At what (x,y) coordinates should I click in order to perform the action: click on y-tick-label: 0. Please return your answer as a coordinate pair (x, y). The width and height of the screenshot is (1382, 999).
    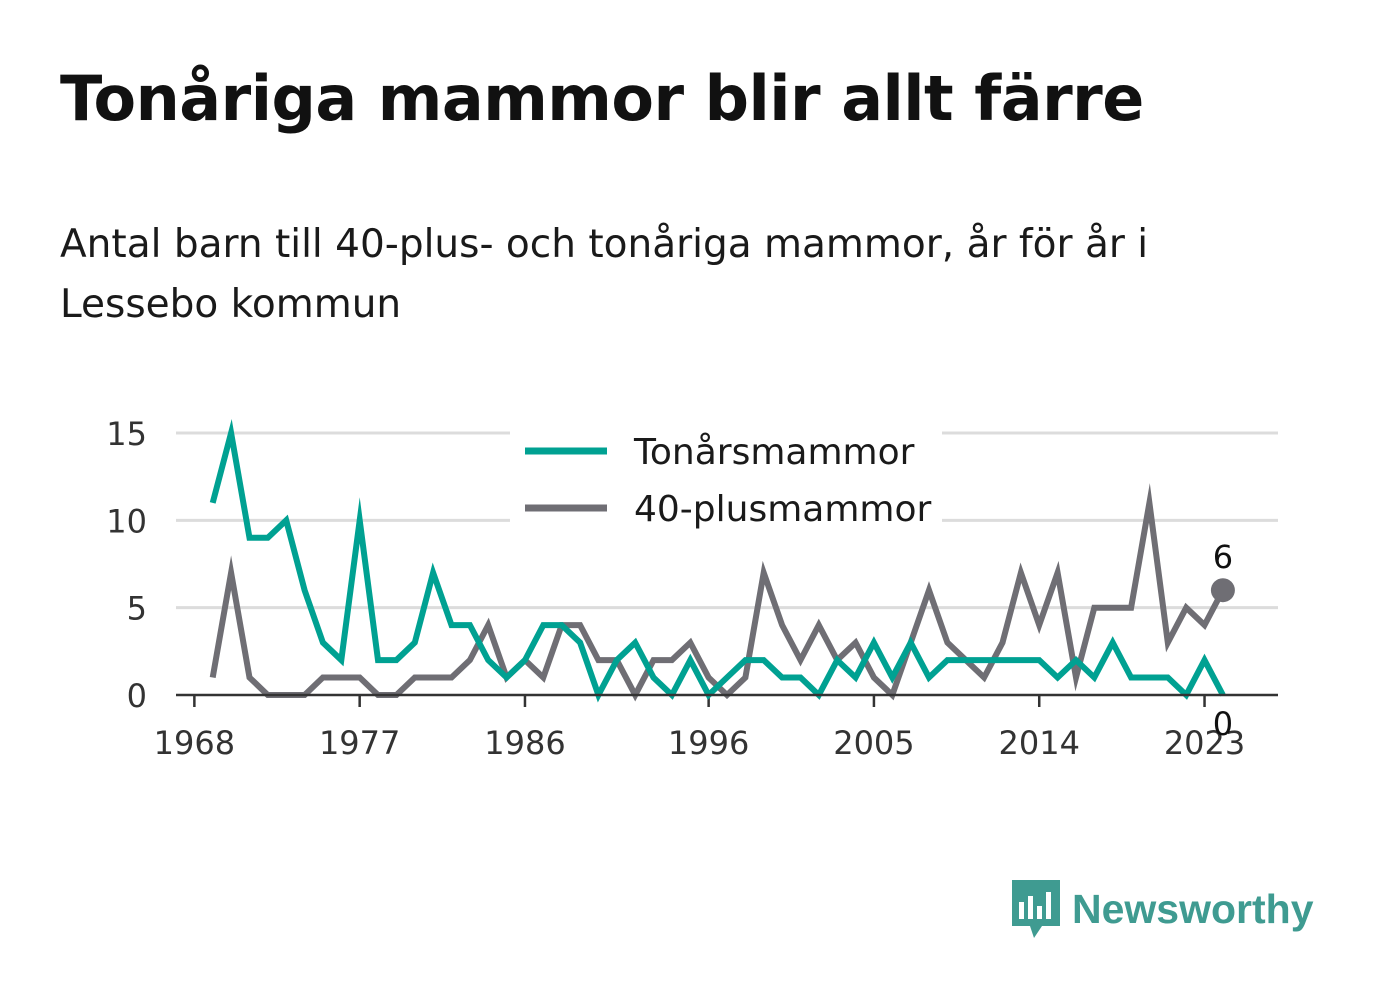
    Looking at the image, I should click on (137, 696).